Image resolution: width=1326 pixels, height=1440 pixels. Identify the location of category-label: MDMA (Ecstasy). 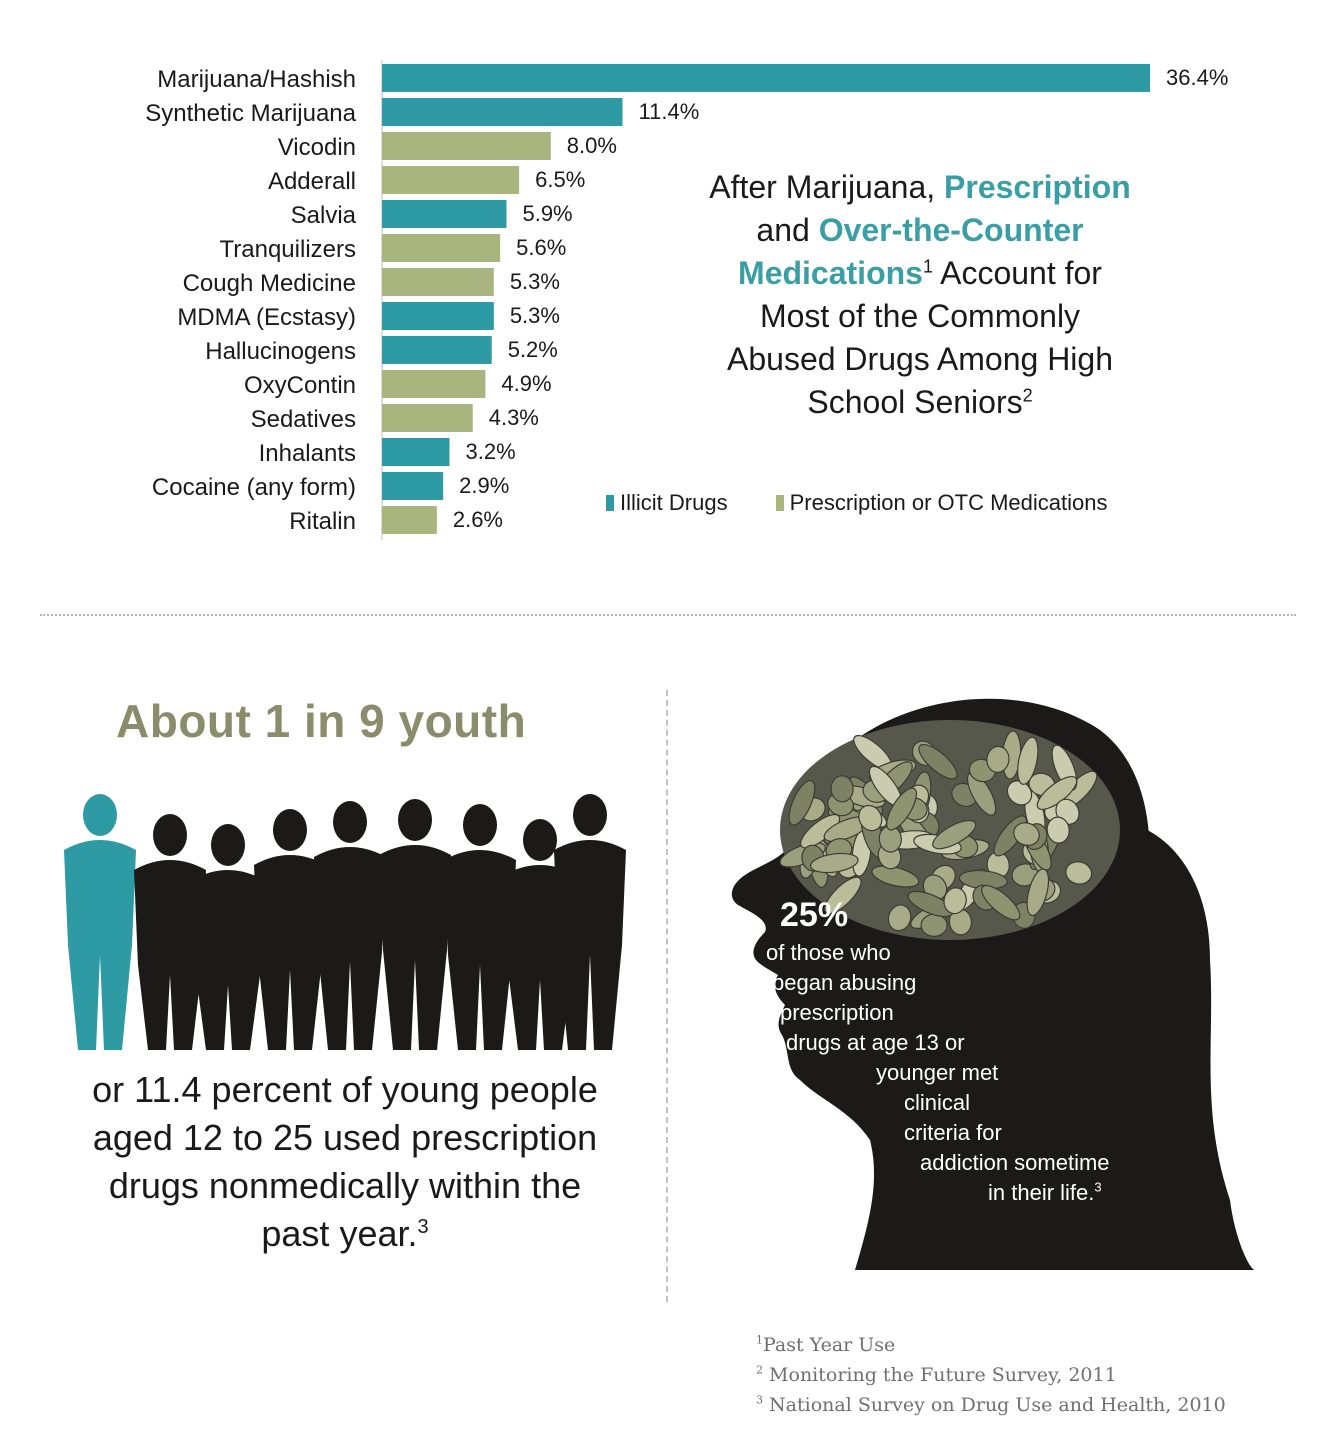
(266, 317).